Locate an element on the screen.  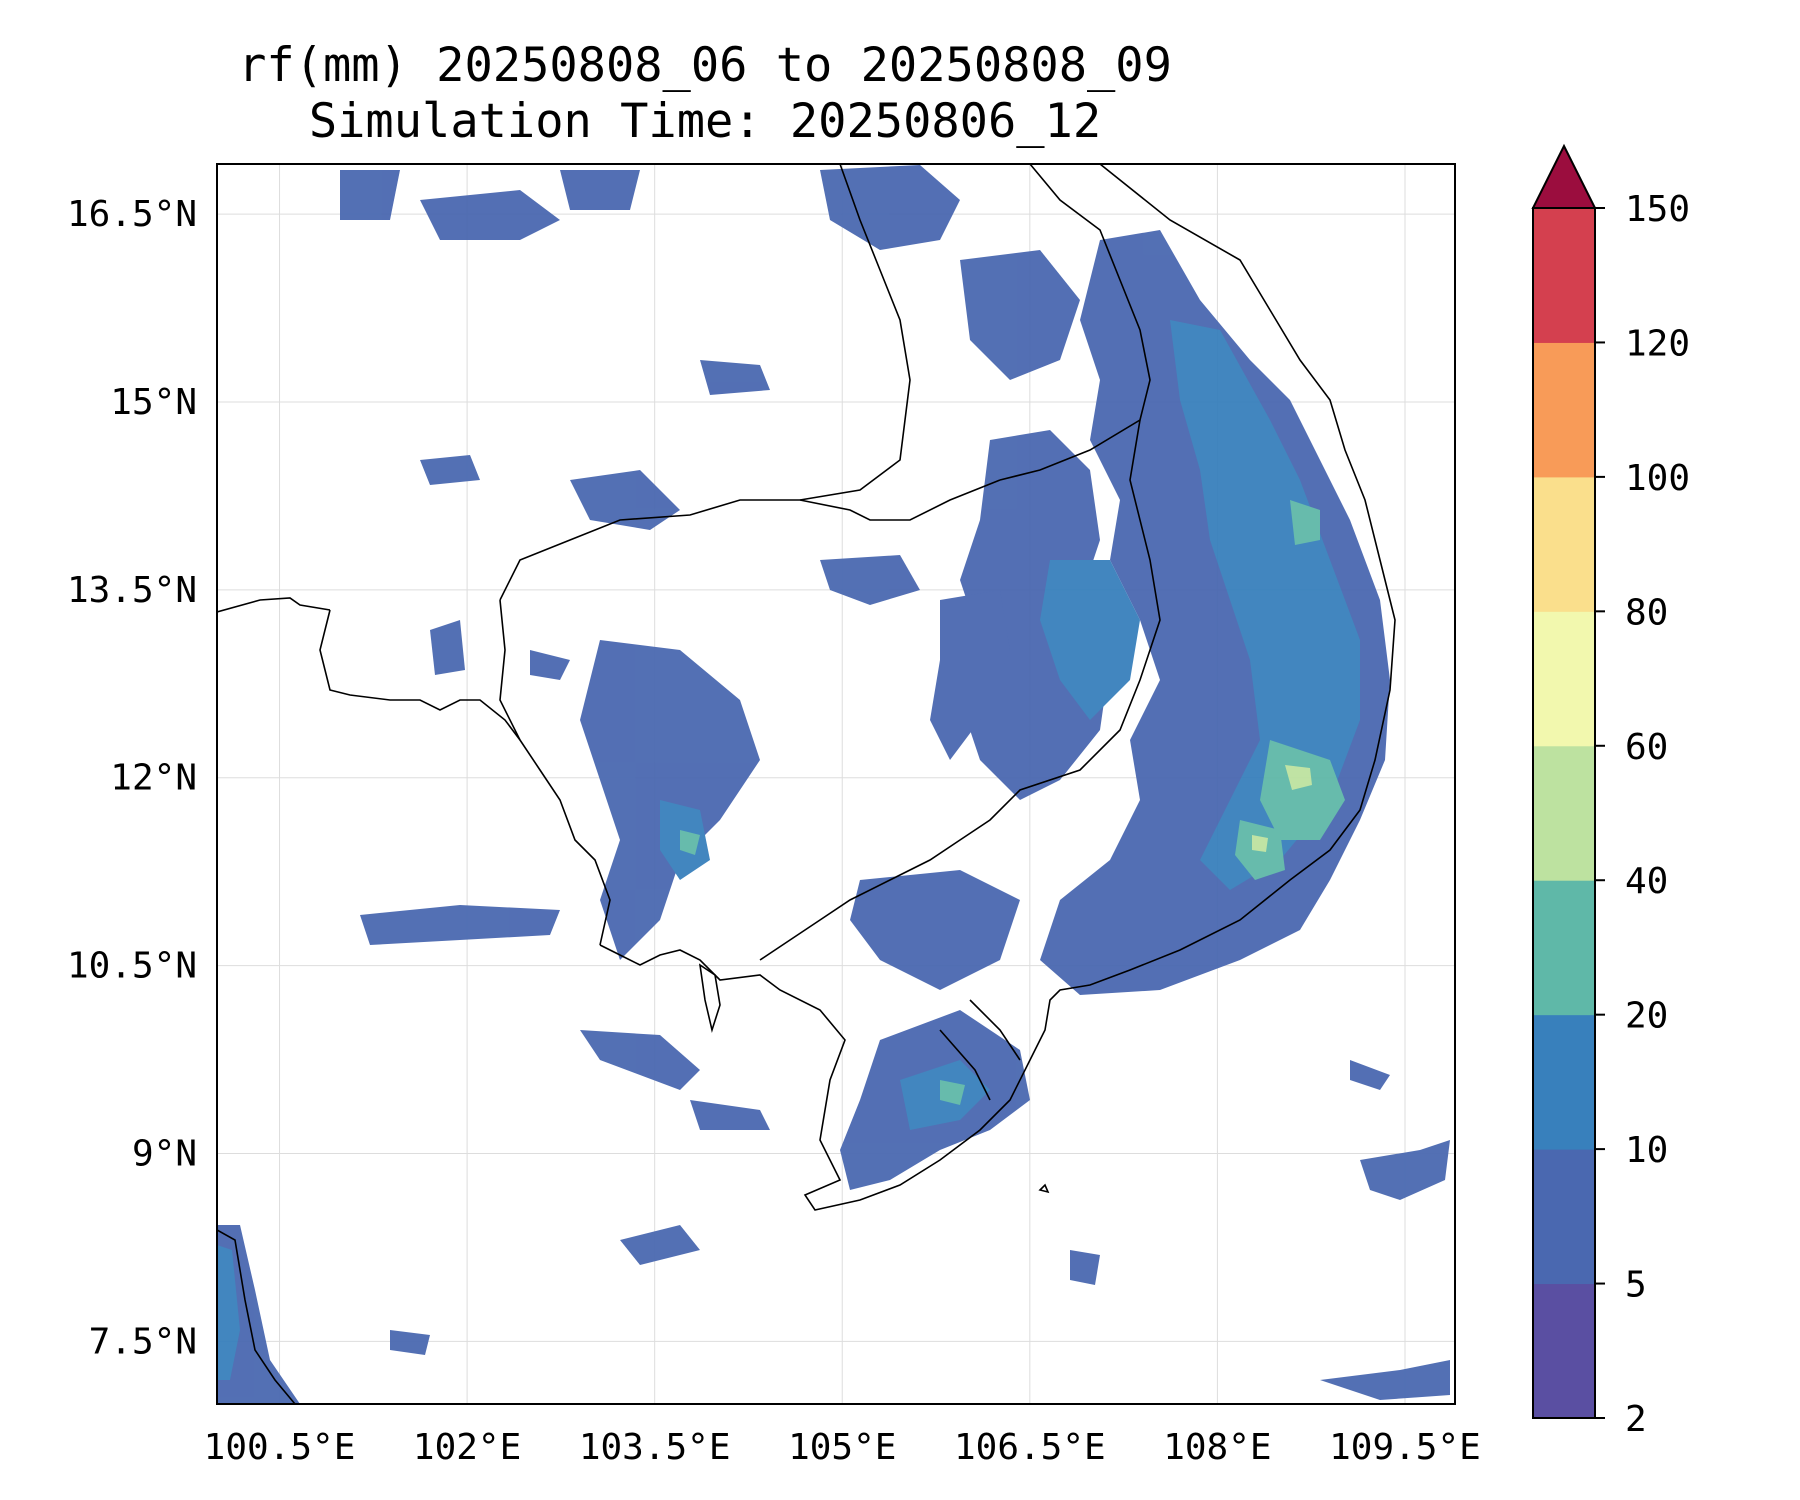
y-tick-label: 9°N is located at coordinates (164, 1153).